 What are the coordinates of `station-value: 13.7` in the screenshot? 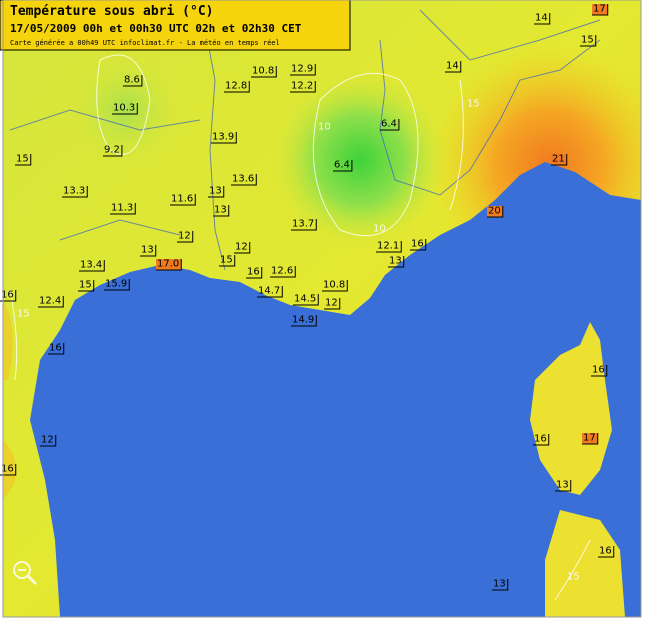 It's located at (303, 223).